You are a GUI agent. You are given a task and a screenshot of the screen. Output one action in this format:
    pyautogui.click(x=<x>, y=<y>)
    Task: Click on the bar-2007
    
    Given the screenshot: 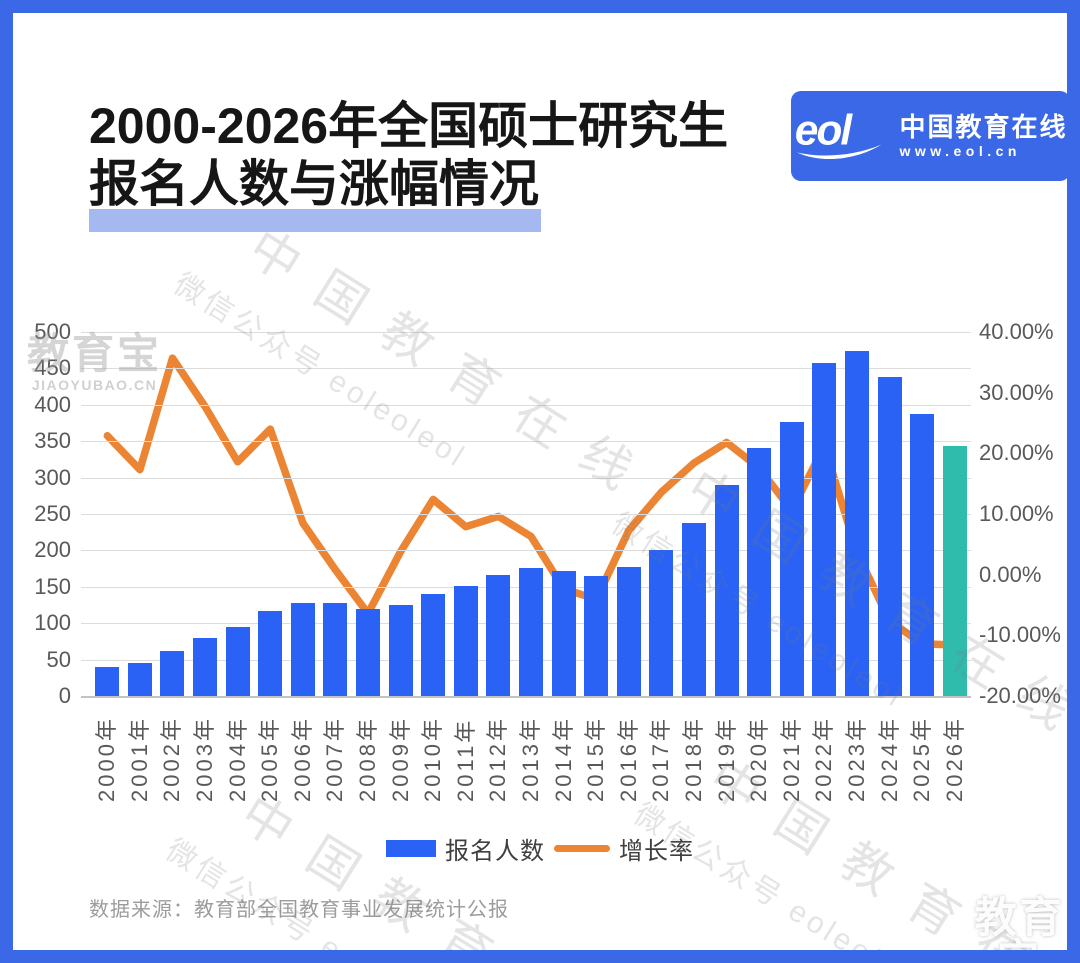 What is the action you would take?
    pyautogui.click(x=335, y=649)
    